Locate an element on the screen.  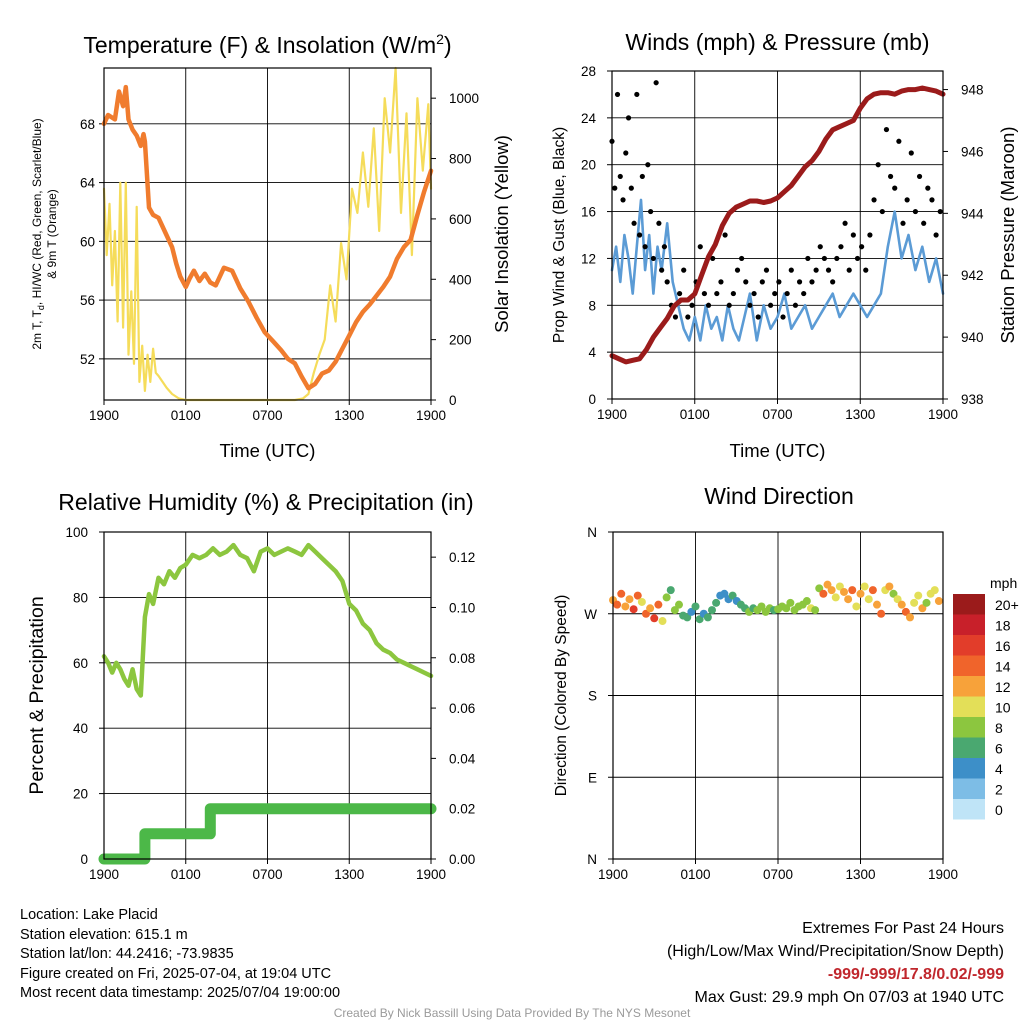
y-tick-label: W is located at coordinates (590, 614).